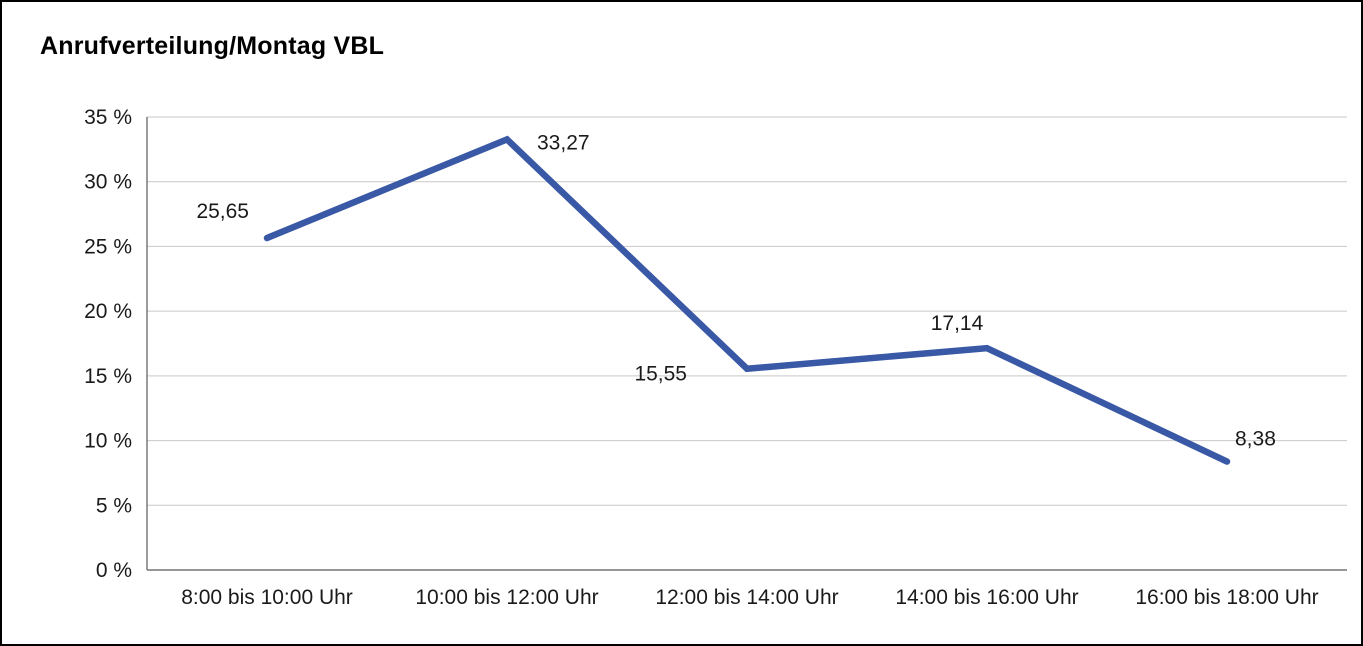 This screenshot has height=646, width=1363. What do you see at coordinates (267, 597) in the screenshot?
I see `x-tick-label: 8:00 bis 10:00 Uhr` at bounding box center [267, 597].